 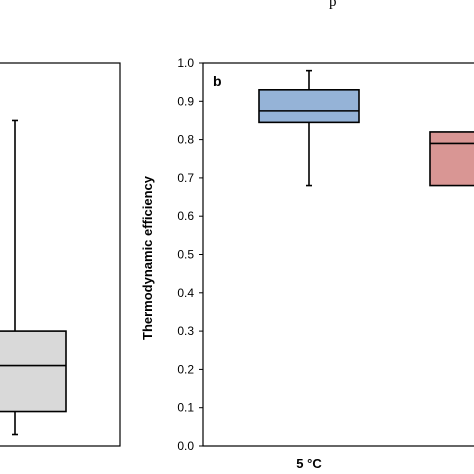 I want to click on y-axis-ticks: 0.0 0.1 0.2 0.3 0.4 0.5 0.6 0.7 0.8 0.9 1.0, so click(x=190, y=254).